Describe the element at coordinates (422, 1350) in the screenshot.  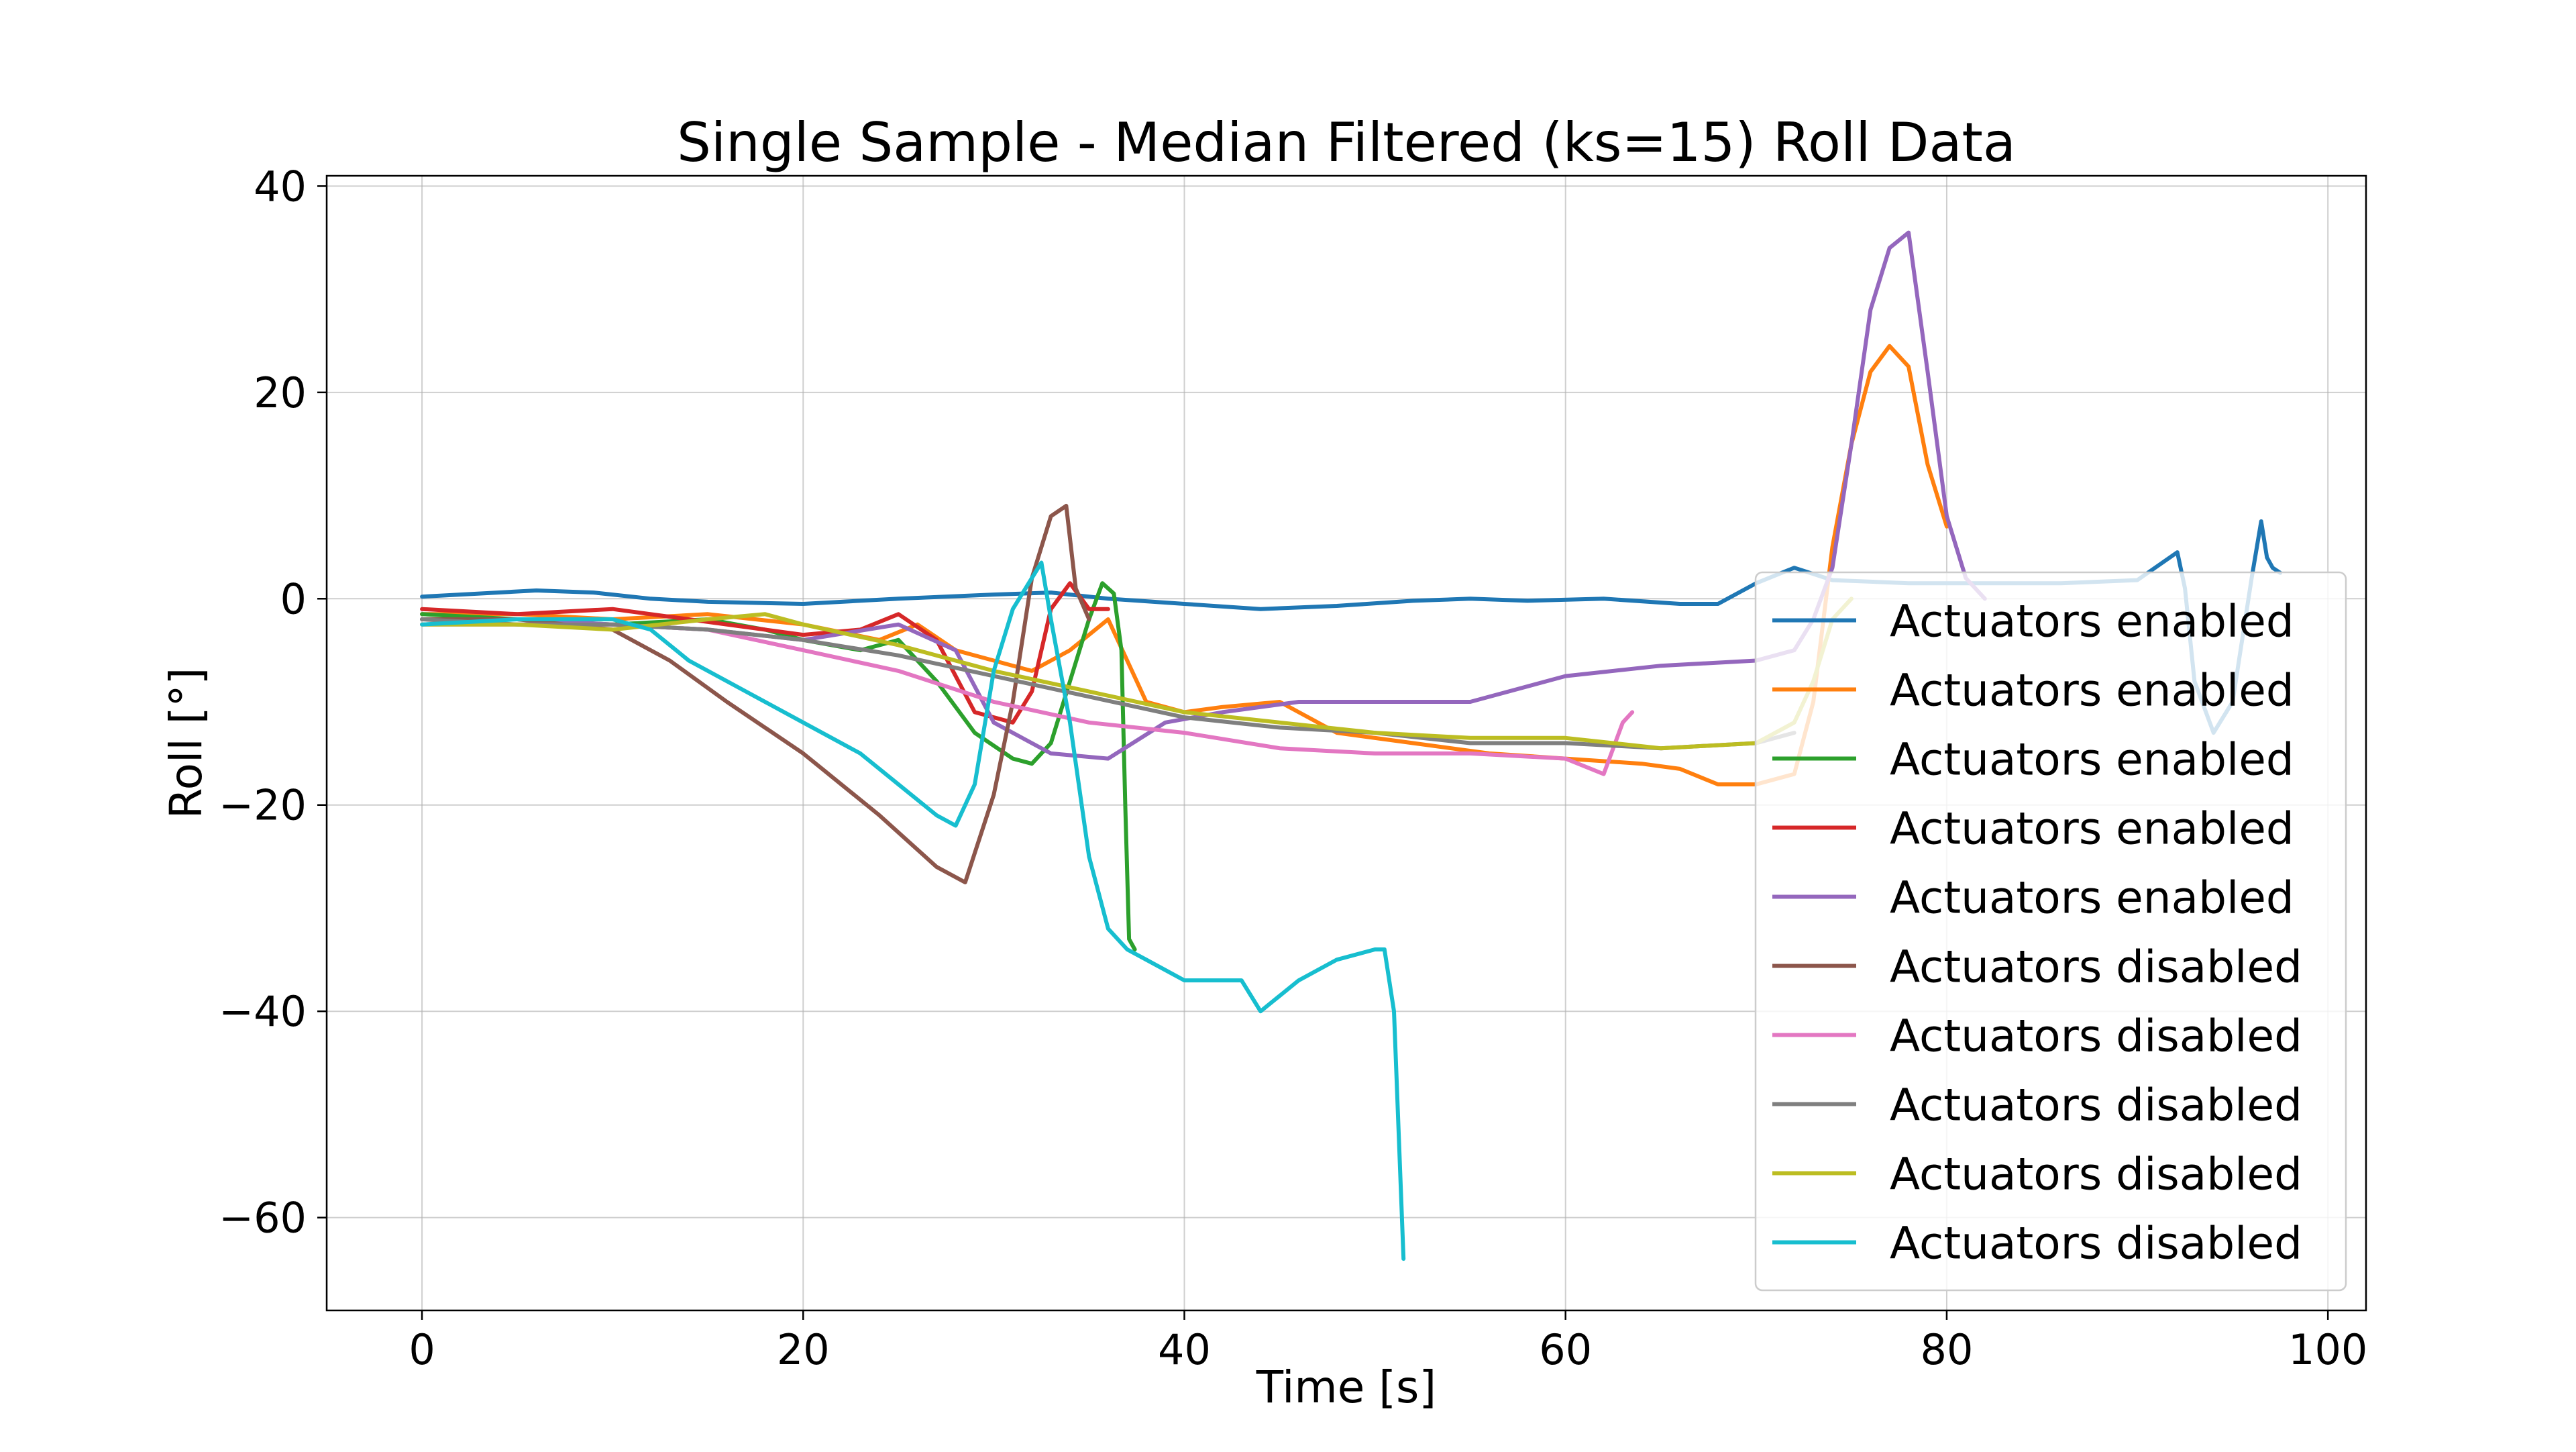
I see `x-tick-label: 0` at that location.